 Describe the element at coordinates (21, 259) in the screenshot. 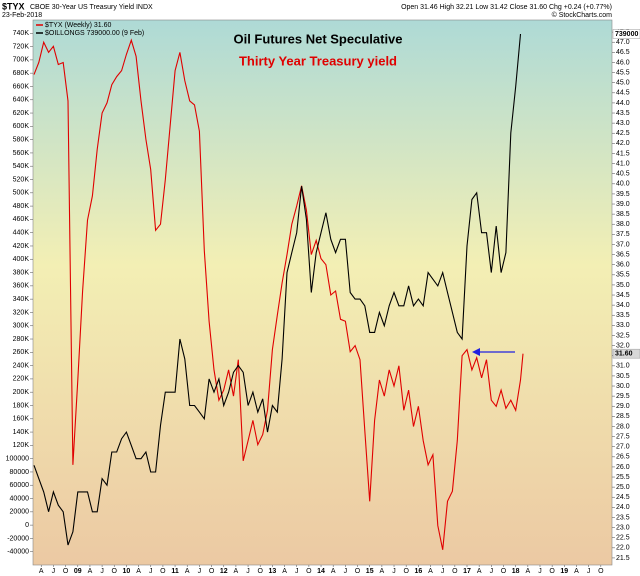

I see `y-tick-label: 400K` at that location.